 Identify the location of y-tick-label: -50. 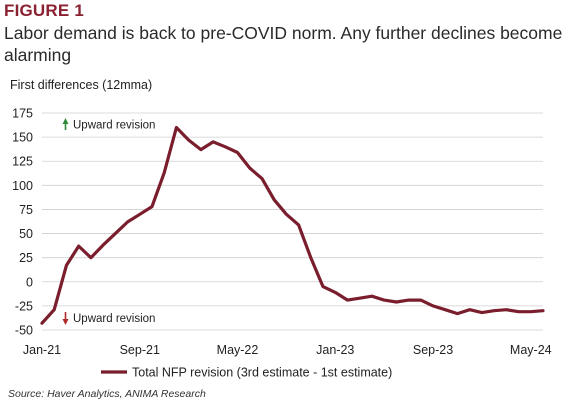
(24, 331).